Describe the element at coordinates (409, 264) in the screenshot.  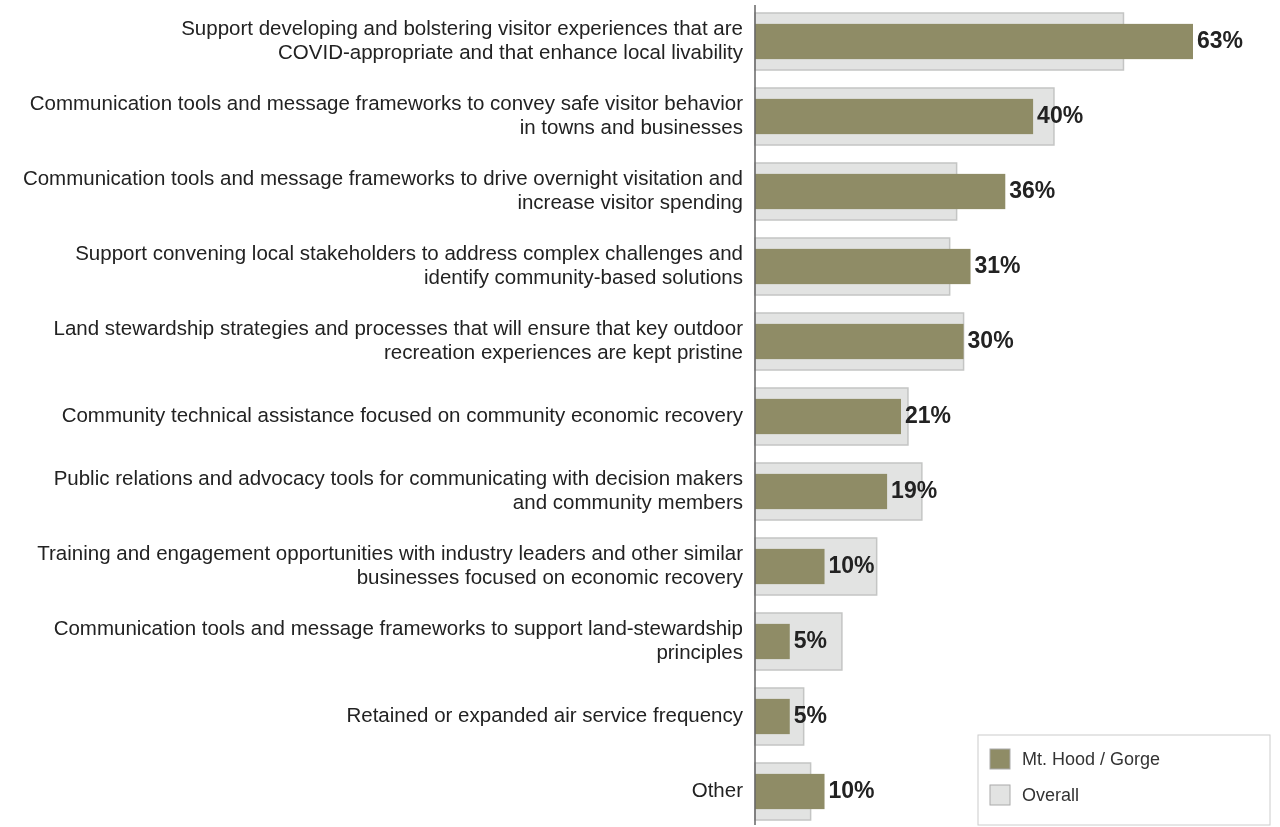
I see `y-tick-label: Support convening local stakeholders to address complex challenges and identify community-based solutions` at that location.